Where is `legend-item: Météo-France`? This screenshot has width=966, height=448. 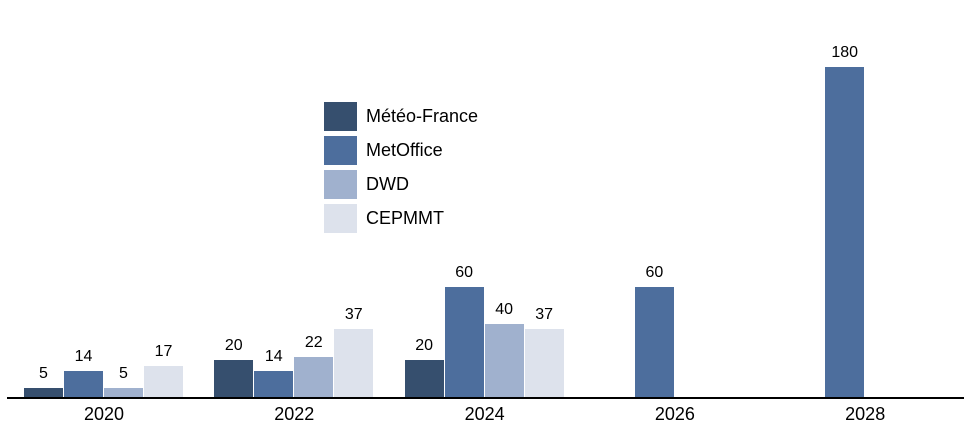
legend-item: Météo-France is located at coordinates (401, 116).